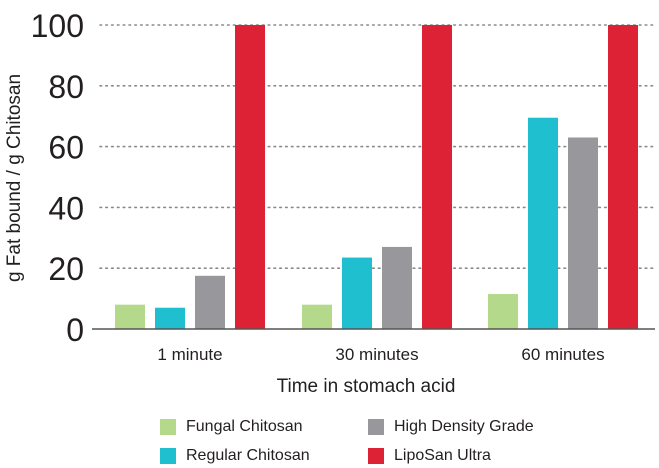 Image resolution: width=659 pixels, height=468 pixels. I want to click on legend-label: Fungal Chitosan, so click(244, 427).